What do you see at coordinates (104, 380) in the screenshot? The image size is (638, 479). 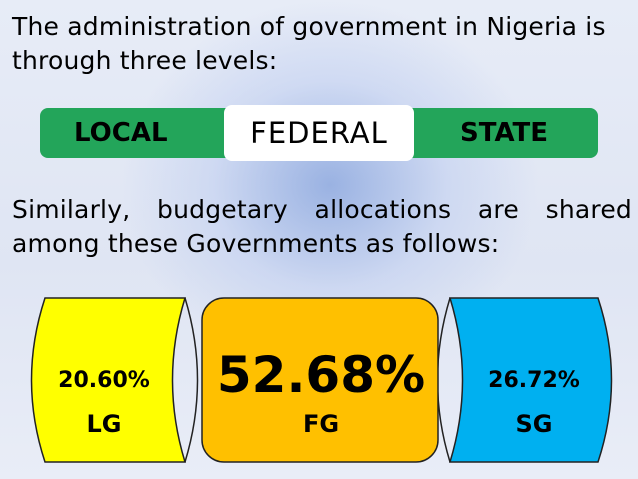 I see `lg-percent: 20.60%` at bounding box center [104, 380].